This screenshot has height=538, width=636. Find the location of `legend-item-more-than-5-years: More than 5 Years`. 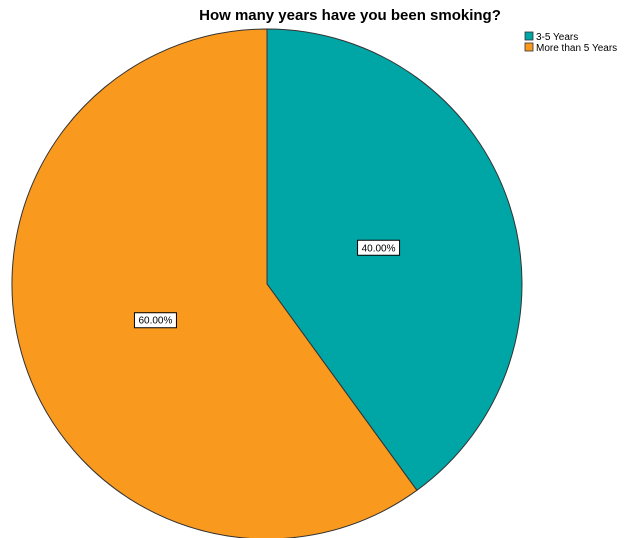

legend-item-more-than-5-years: More than 5 Years is located at coordinates (570, 48).